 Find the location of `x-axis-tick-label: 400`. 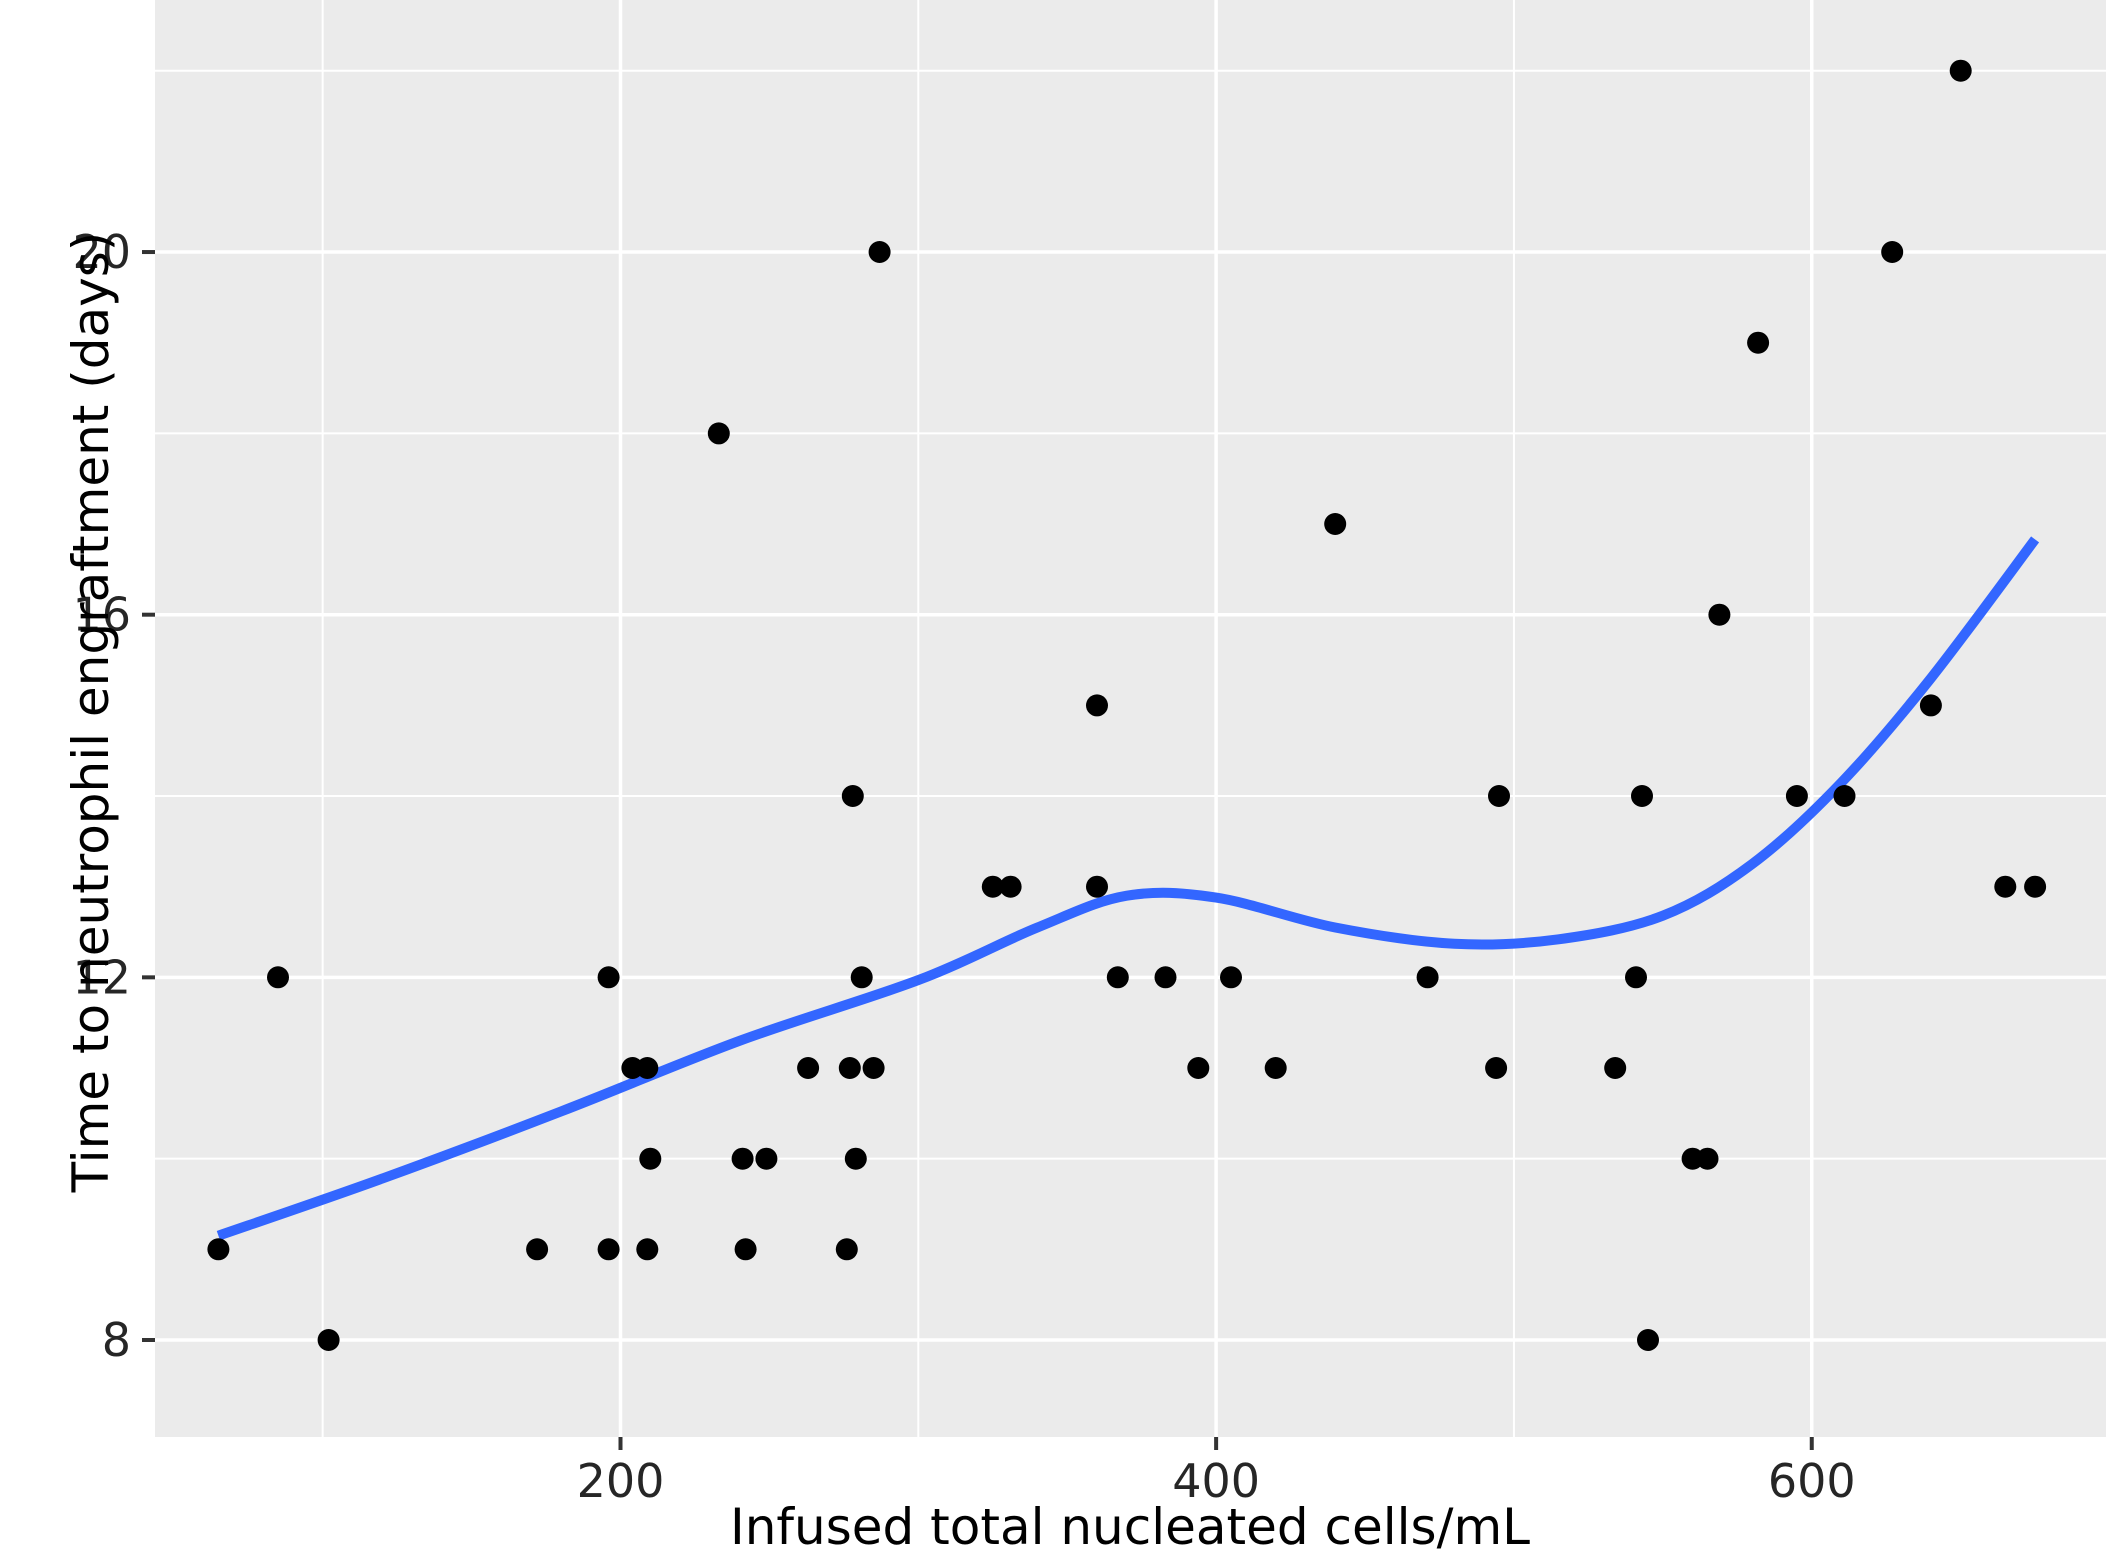

x-axis-tick-label: 400 is located at coordinates (1216, 1481).